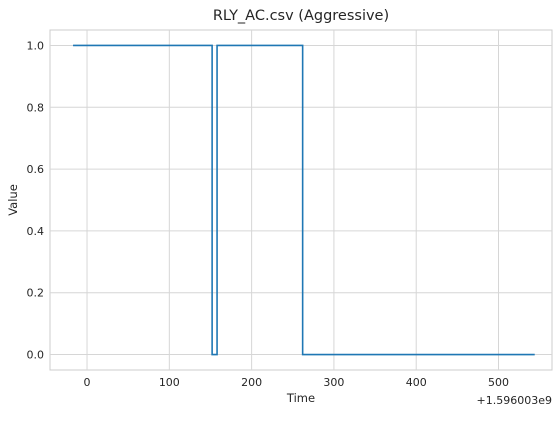  Describe the element at coordinates (87, 382) in the screenshot. I see `x-tick-label: 0` at that location.